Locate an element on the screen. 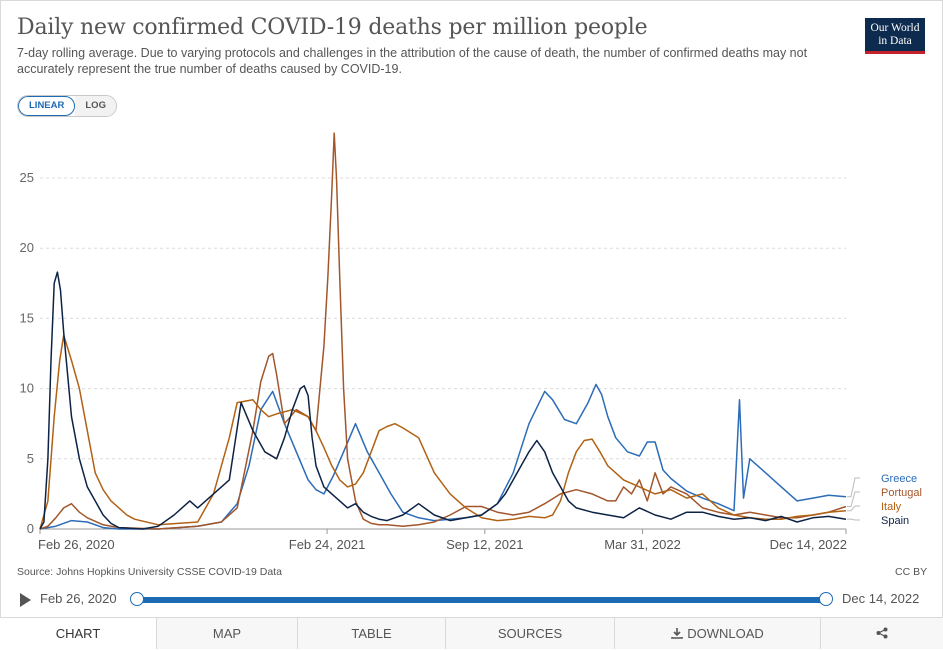  tab-download-label: DOWNLOAD is located at coordinates (725, 633).